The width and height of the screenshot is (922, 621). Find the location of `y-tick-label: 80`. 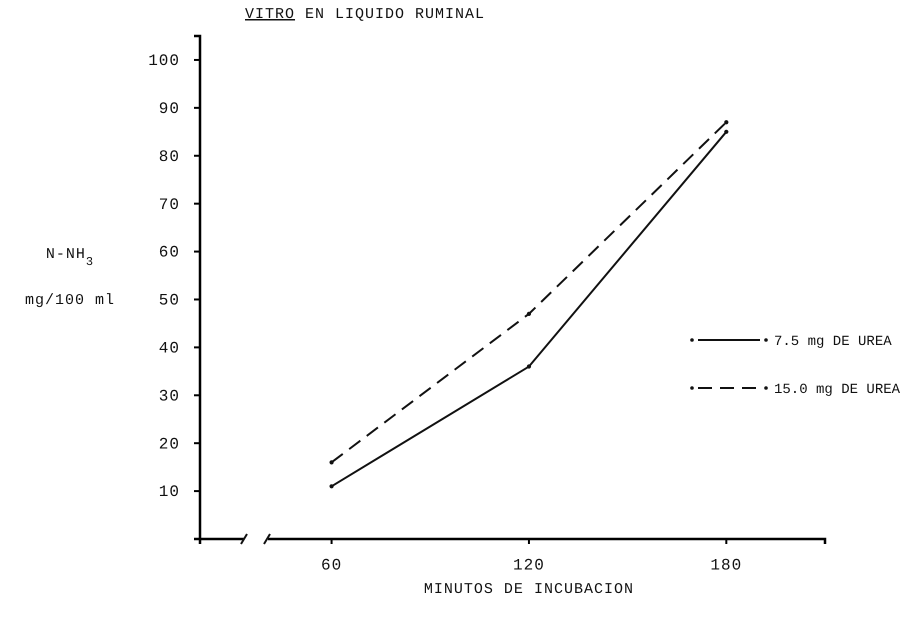

y-tick-label: 80 is located at coordinates (169, 157).